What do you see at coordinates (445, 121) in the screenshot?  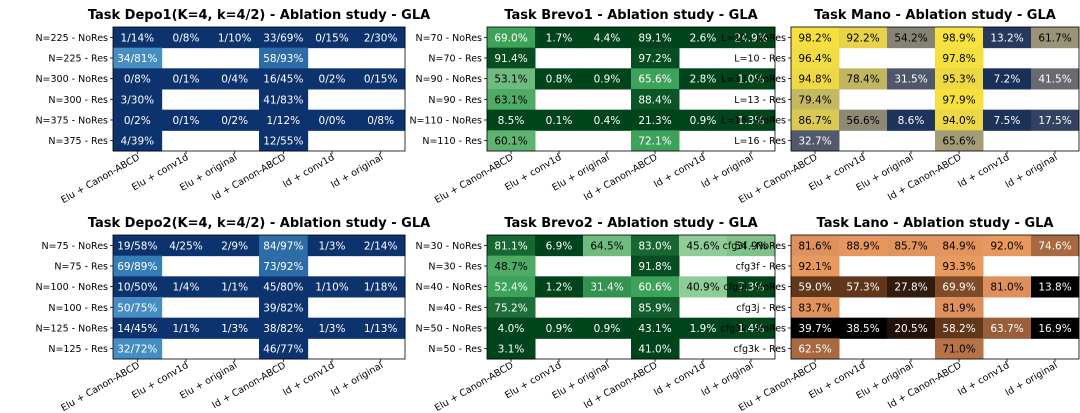 I see `row-label: N=110 - NoRes` at bounding box center [445, 121].